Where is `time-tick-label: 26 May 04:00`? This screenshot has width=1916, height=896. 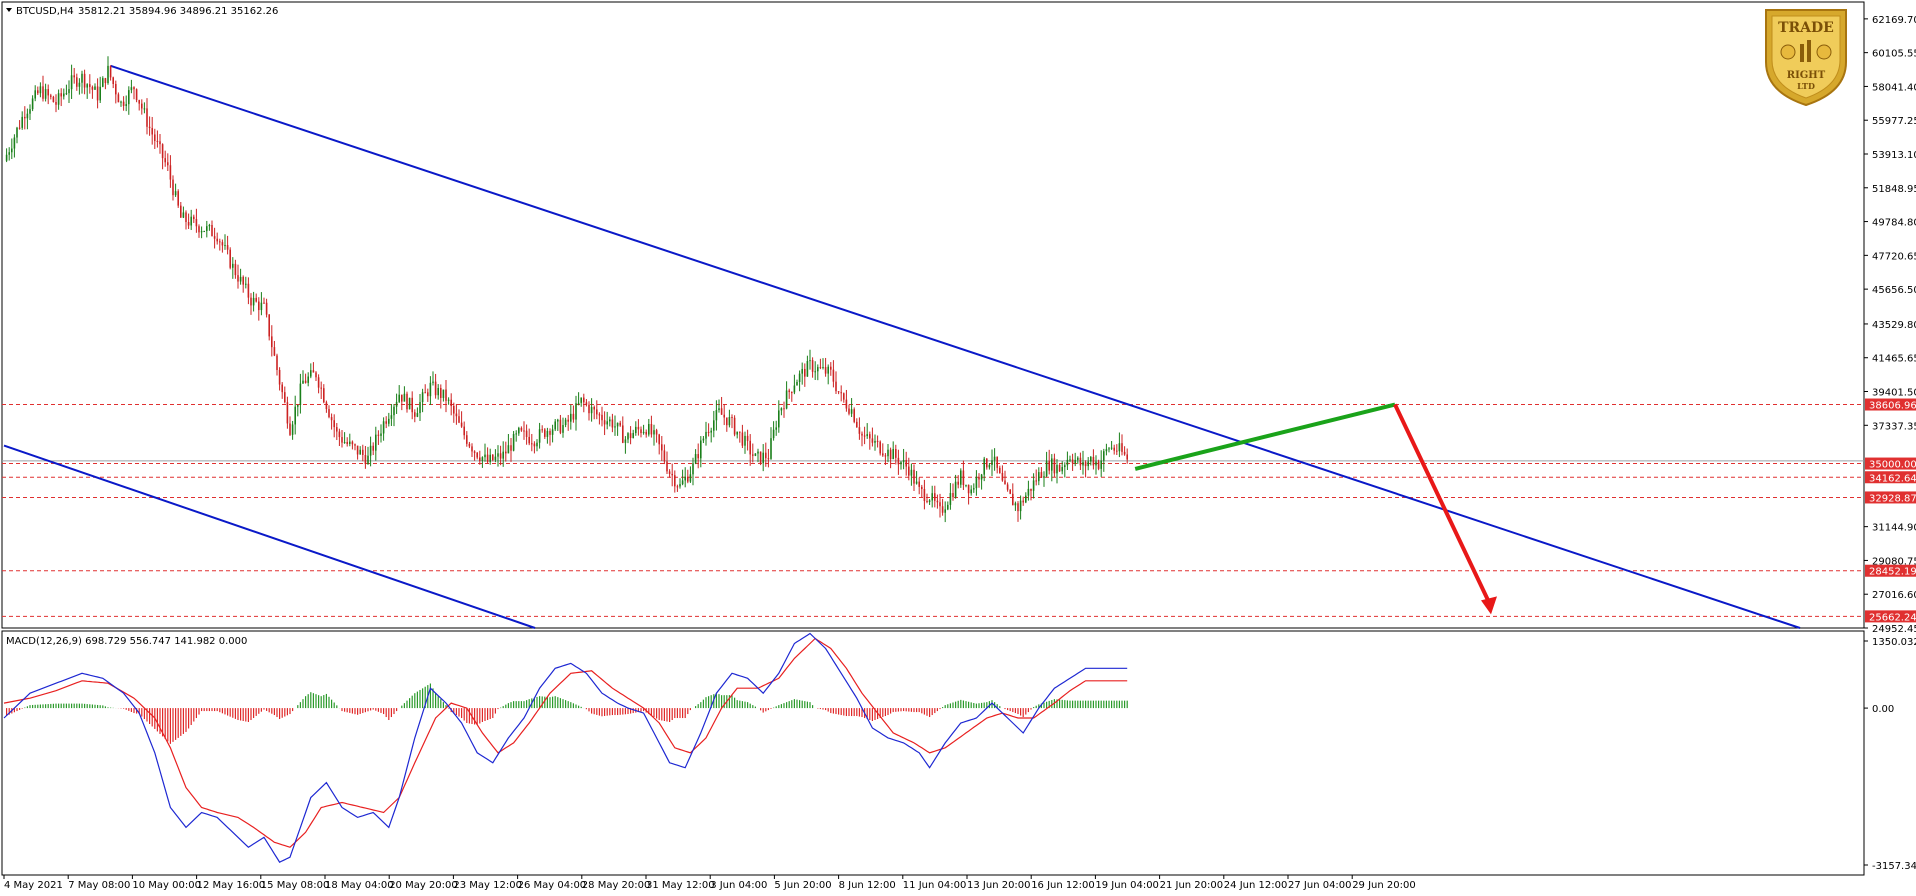
time-tick-label: 26 May 04:00 is located at coordinates (552, 885).